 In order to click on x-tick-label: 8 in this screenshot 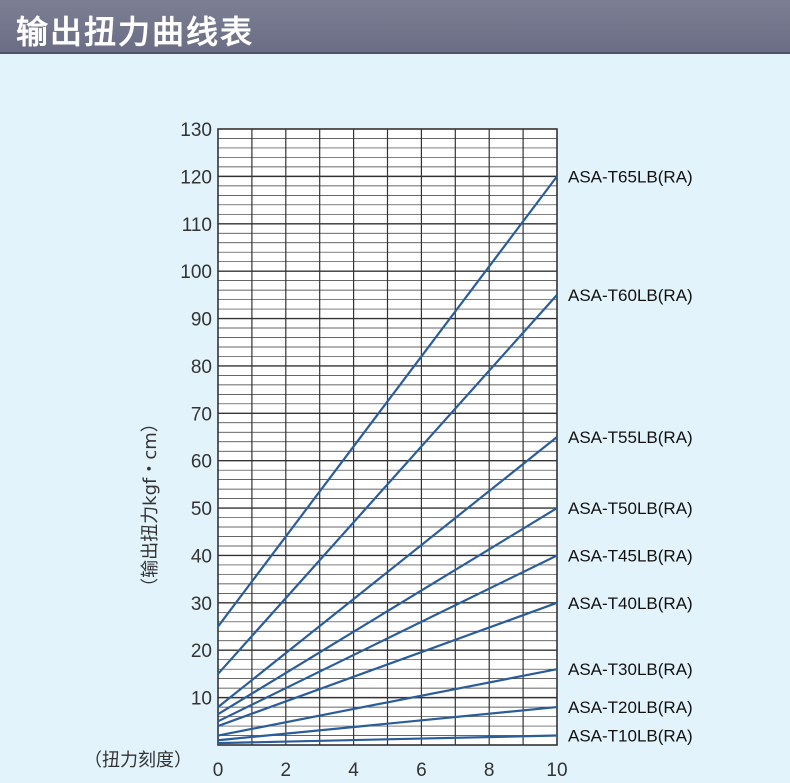, I will do `click(489, 770)`.